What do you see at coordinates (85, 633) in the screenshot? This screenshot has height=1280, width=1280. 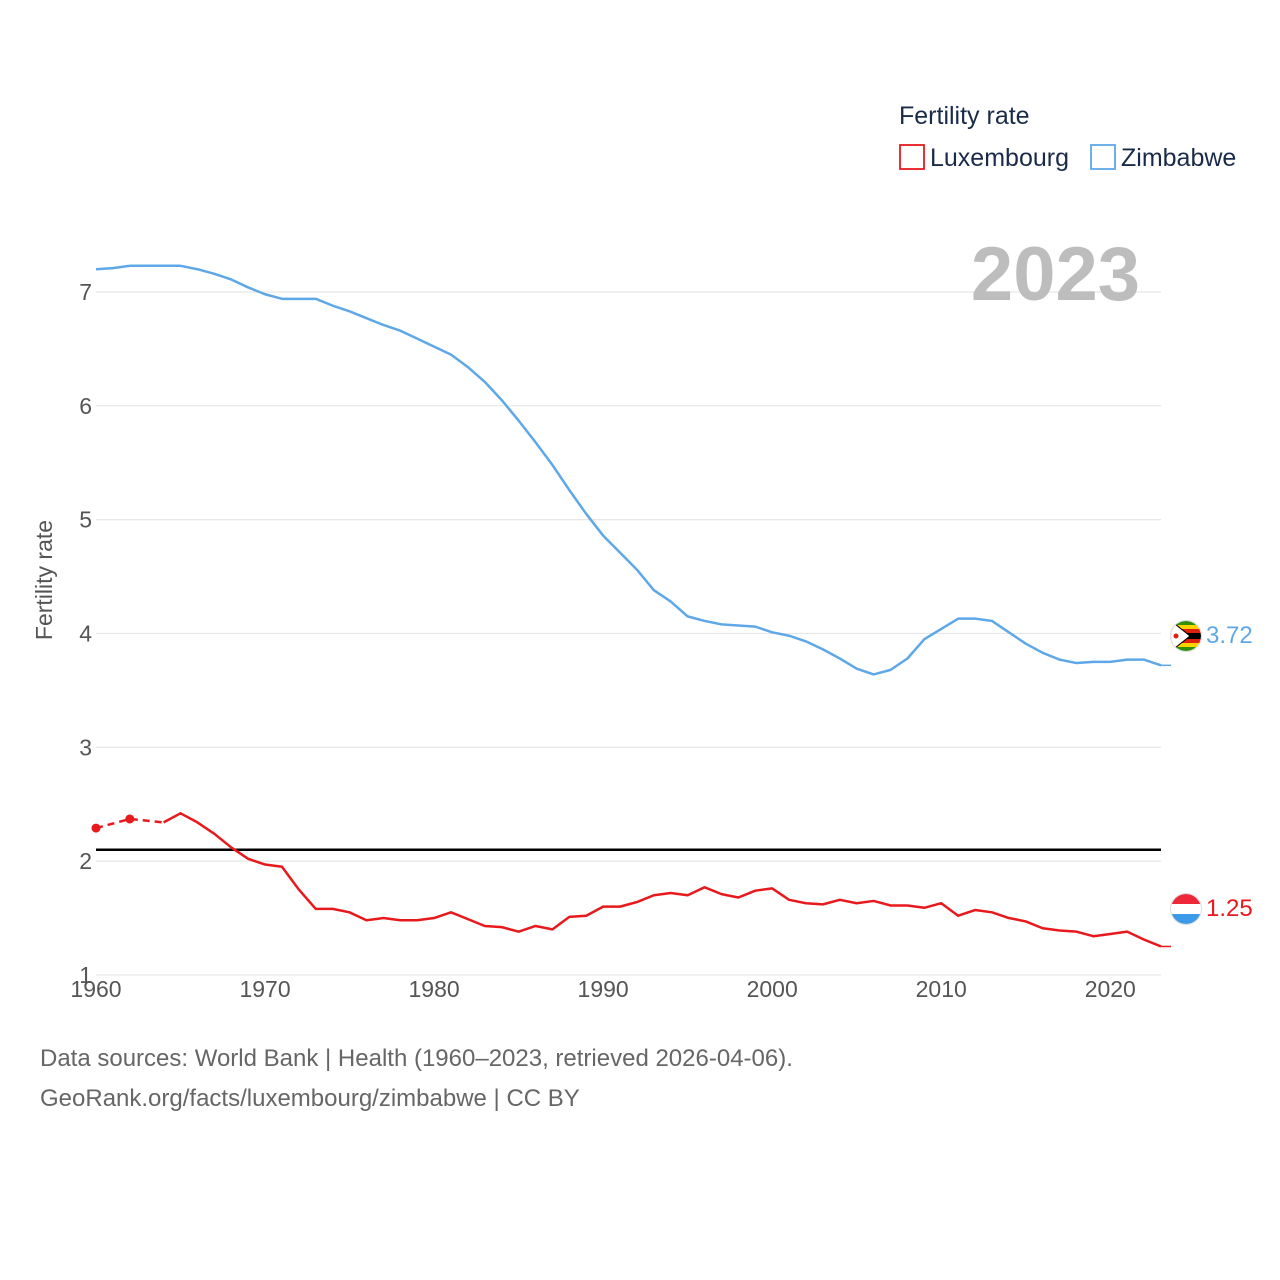 I see `y-tick-label: 4` at bounding box center [85, 633].